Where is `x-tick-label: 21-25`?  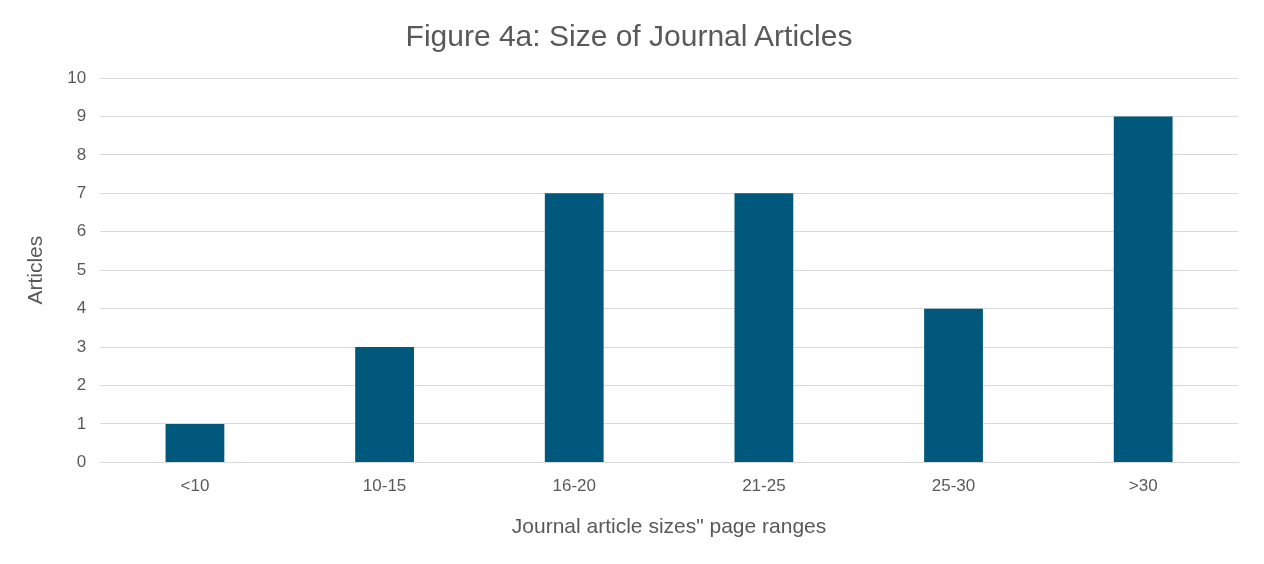
x-tick-label: 21-25 is located at coordinates (764, 486).